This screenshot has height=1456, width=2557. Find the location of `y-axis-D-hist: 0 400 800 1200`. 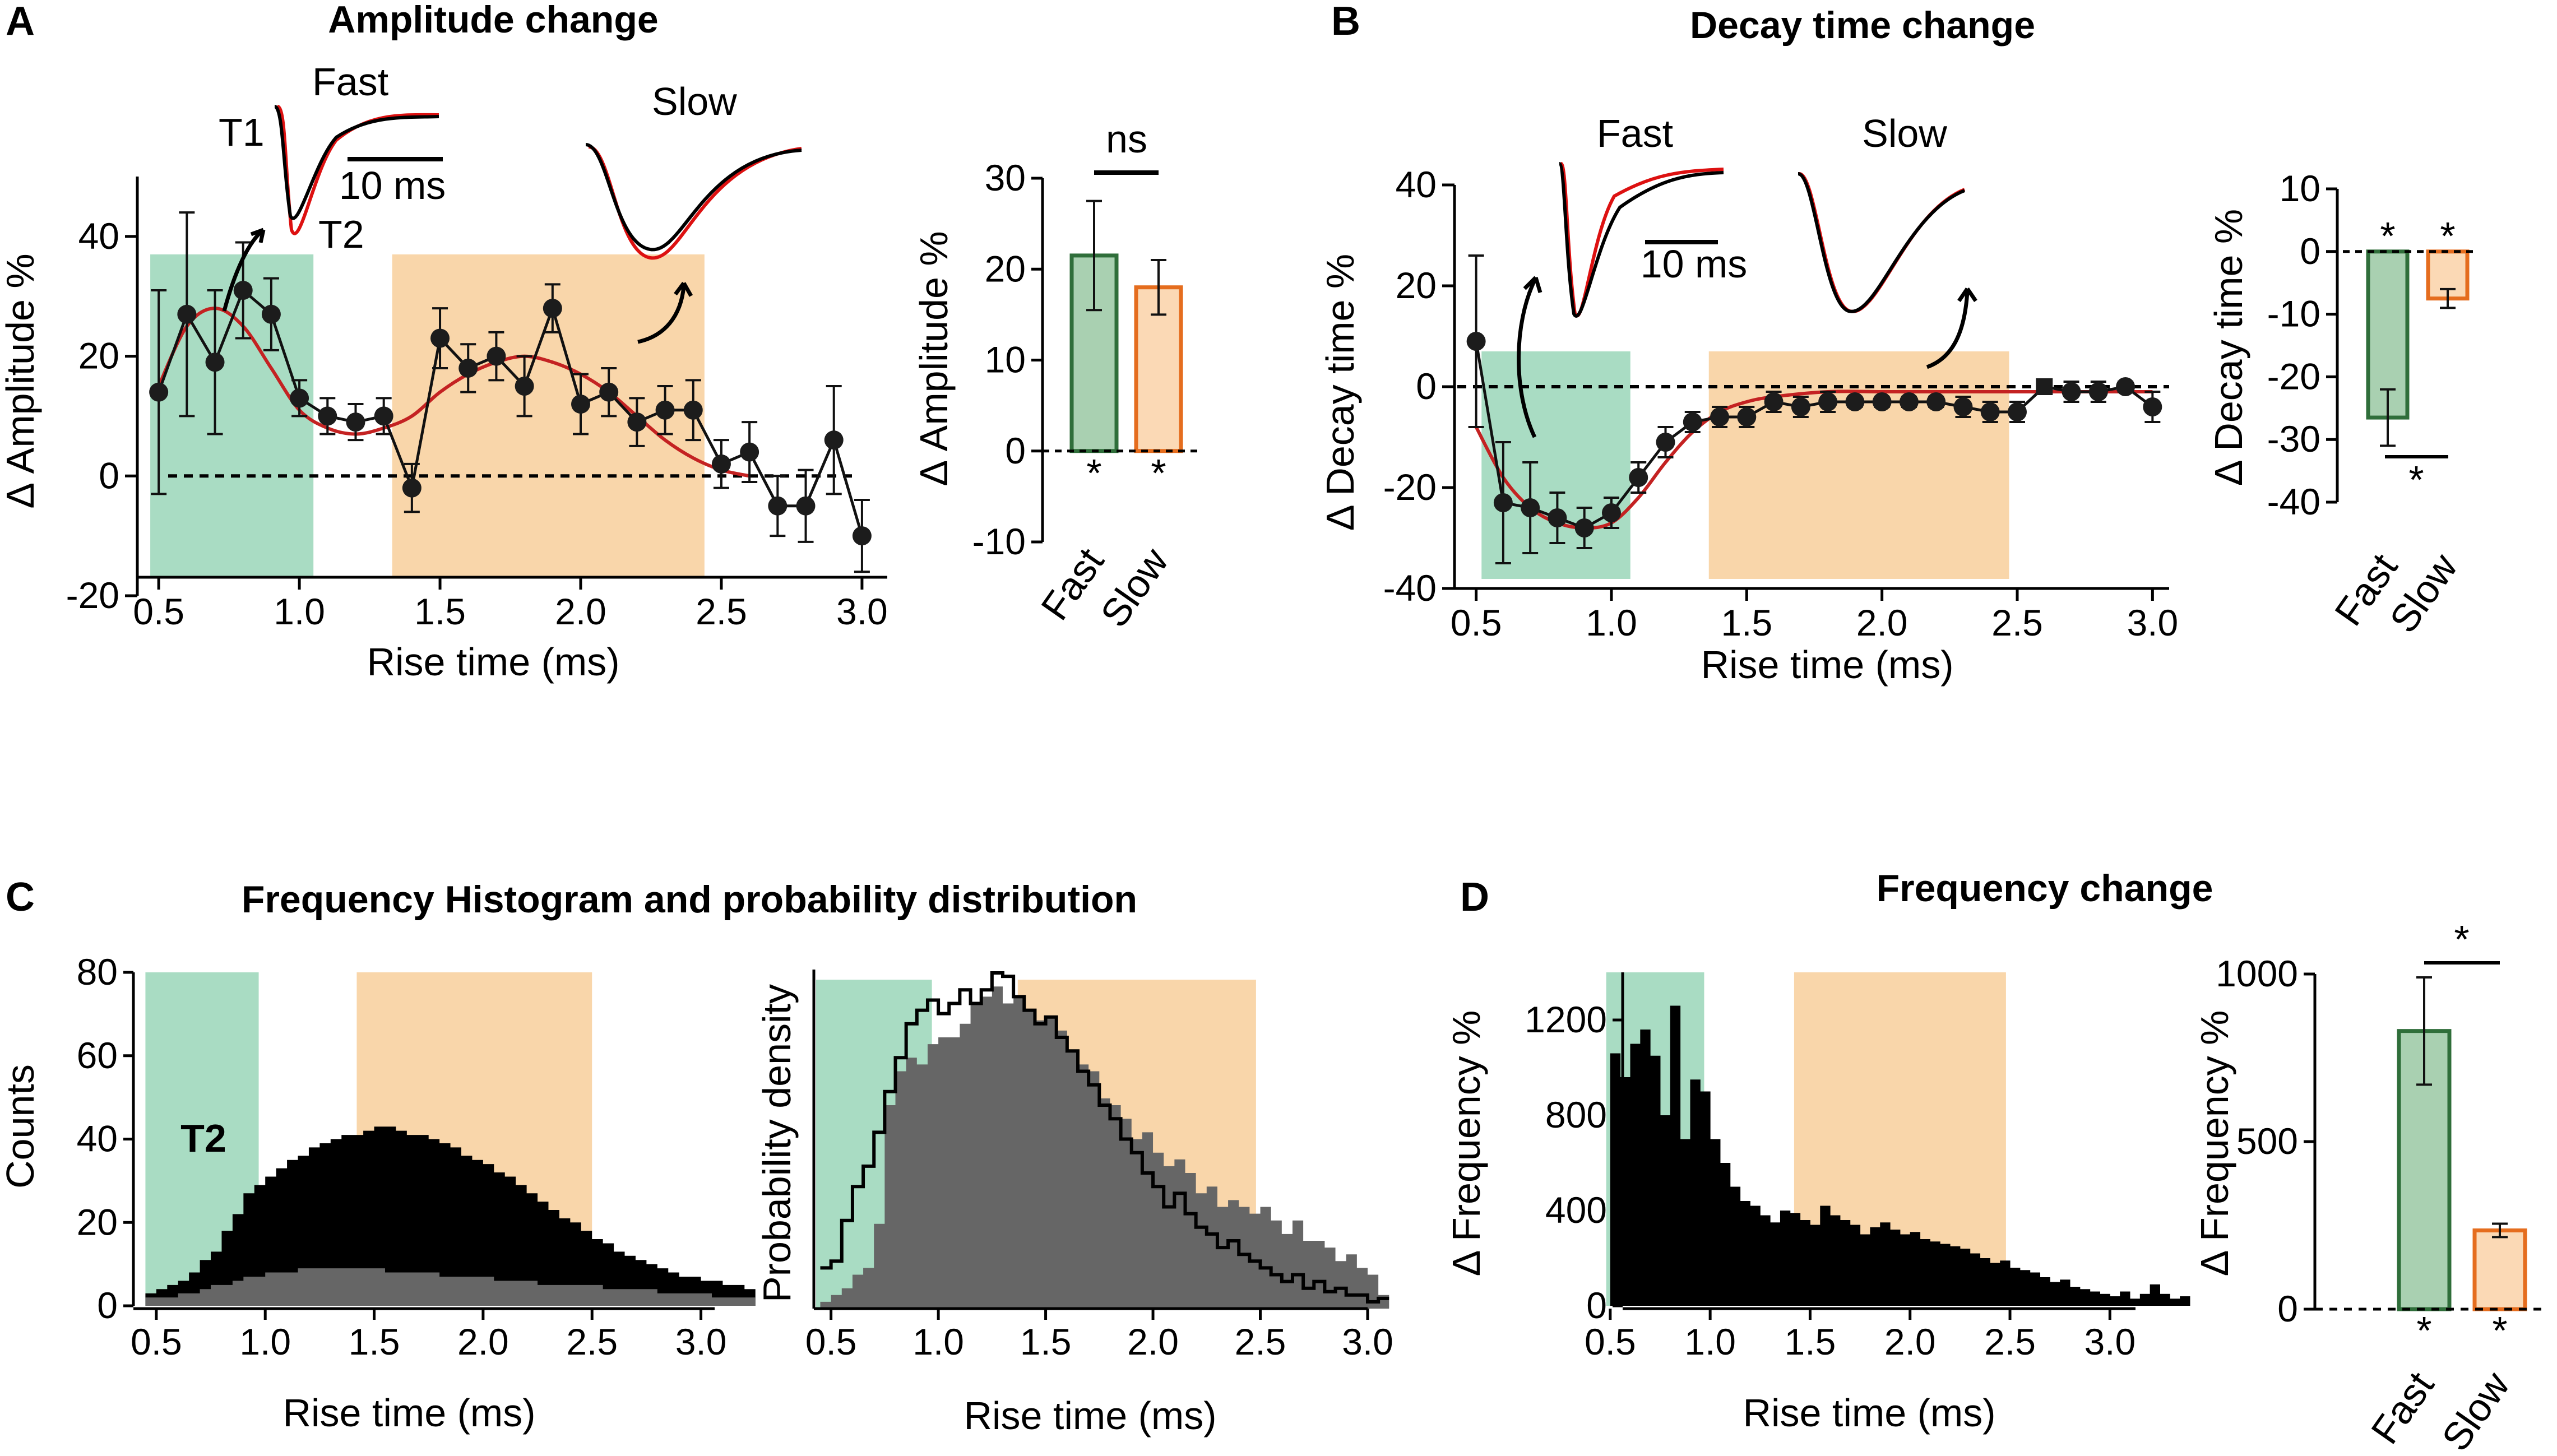

y-axis-D-hist: 0 400 800 1200 is located at coordinates (1574, 1149).